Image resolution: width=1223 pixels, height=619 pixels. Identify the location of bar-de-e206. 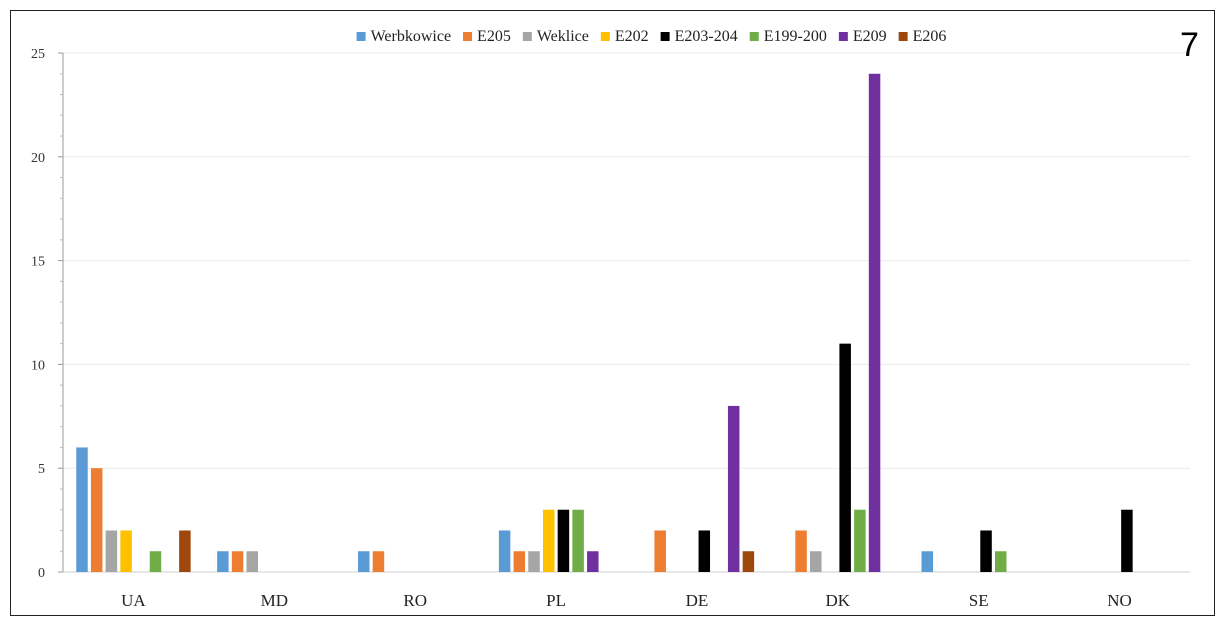
(748, 561).